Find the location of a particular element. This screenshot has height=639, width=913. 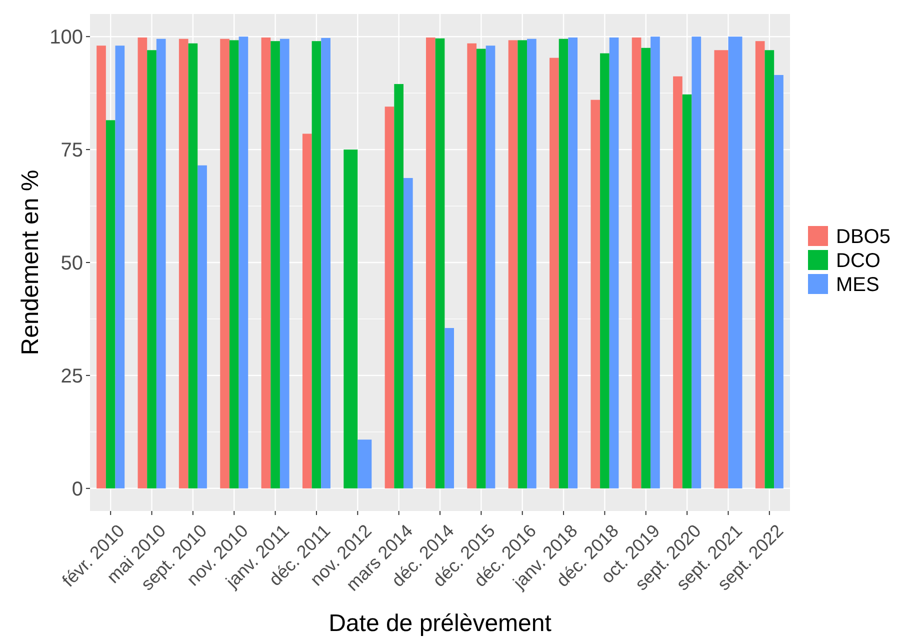

x-axis-title: Date de prélèvement is located at coordinates (440, 623).